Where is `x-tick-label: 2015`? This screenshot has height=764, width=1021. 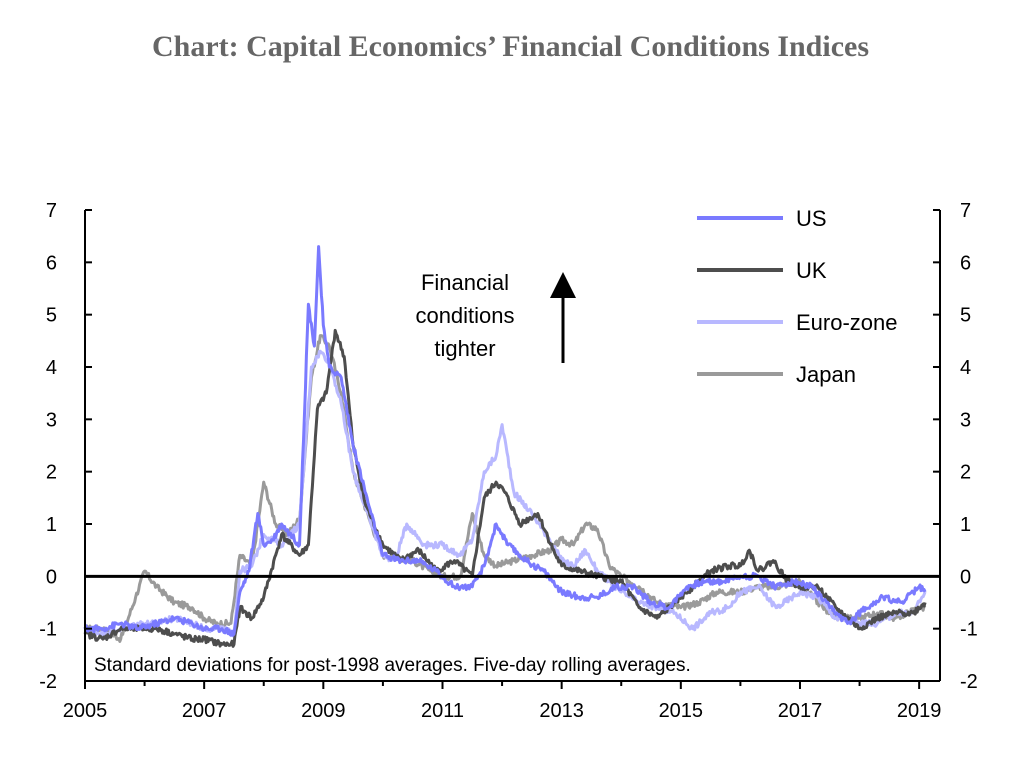
x-tick-label: 2015 is located at coordinates (681, 711).